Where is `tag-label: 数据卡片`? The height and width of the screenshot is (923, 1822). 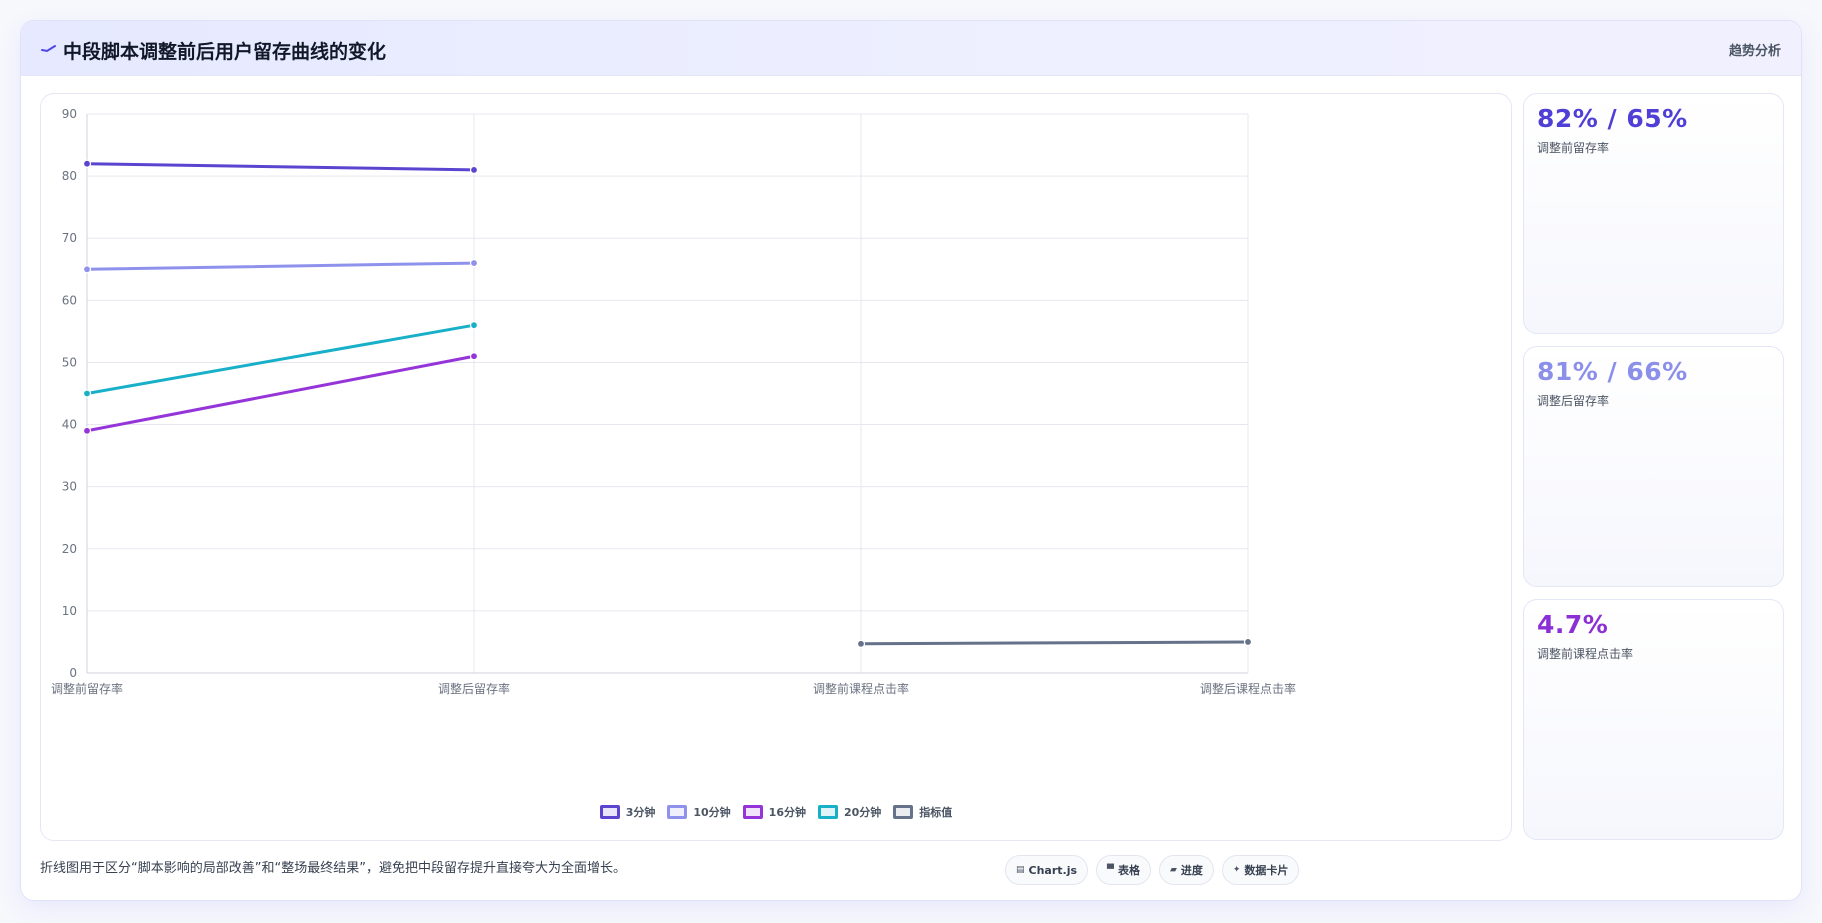
tag-label: 数据卡片 is located at coordinates (1266, 870).